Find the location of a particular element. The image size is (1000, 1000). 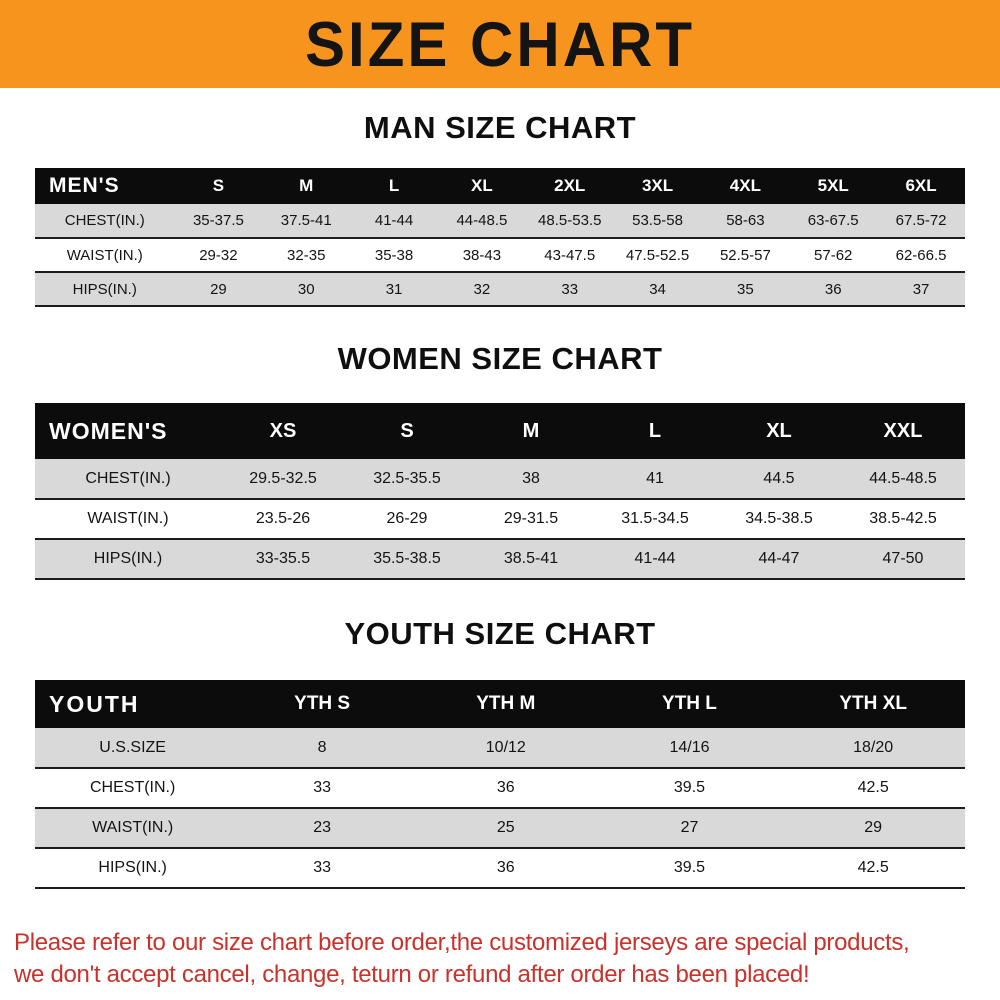

size-value-cell: 57-62 is located at coordinates (833, 255).